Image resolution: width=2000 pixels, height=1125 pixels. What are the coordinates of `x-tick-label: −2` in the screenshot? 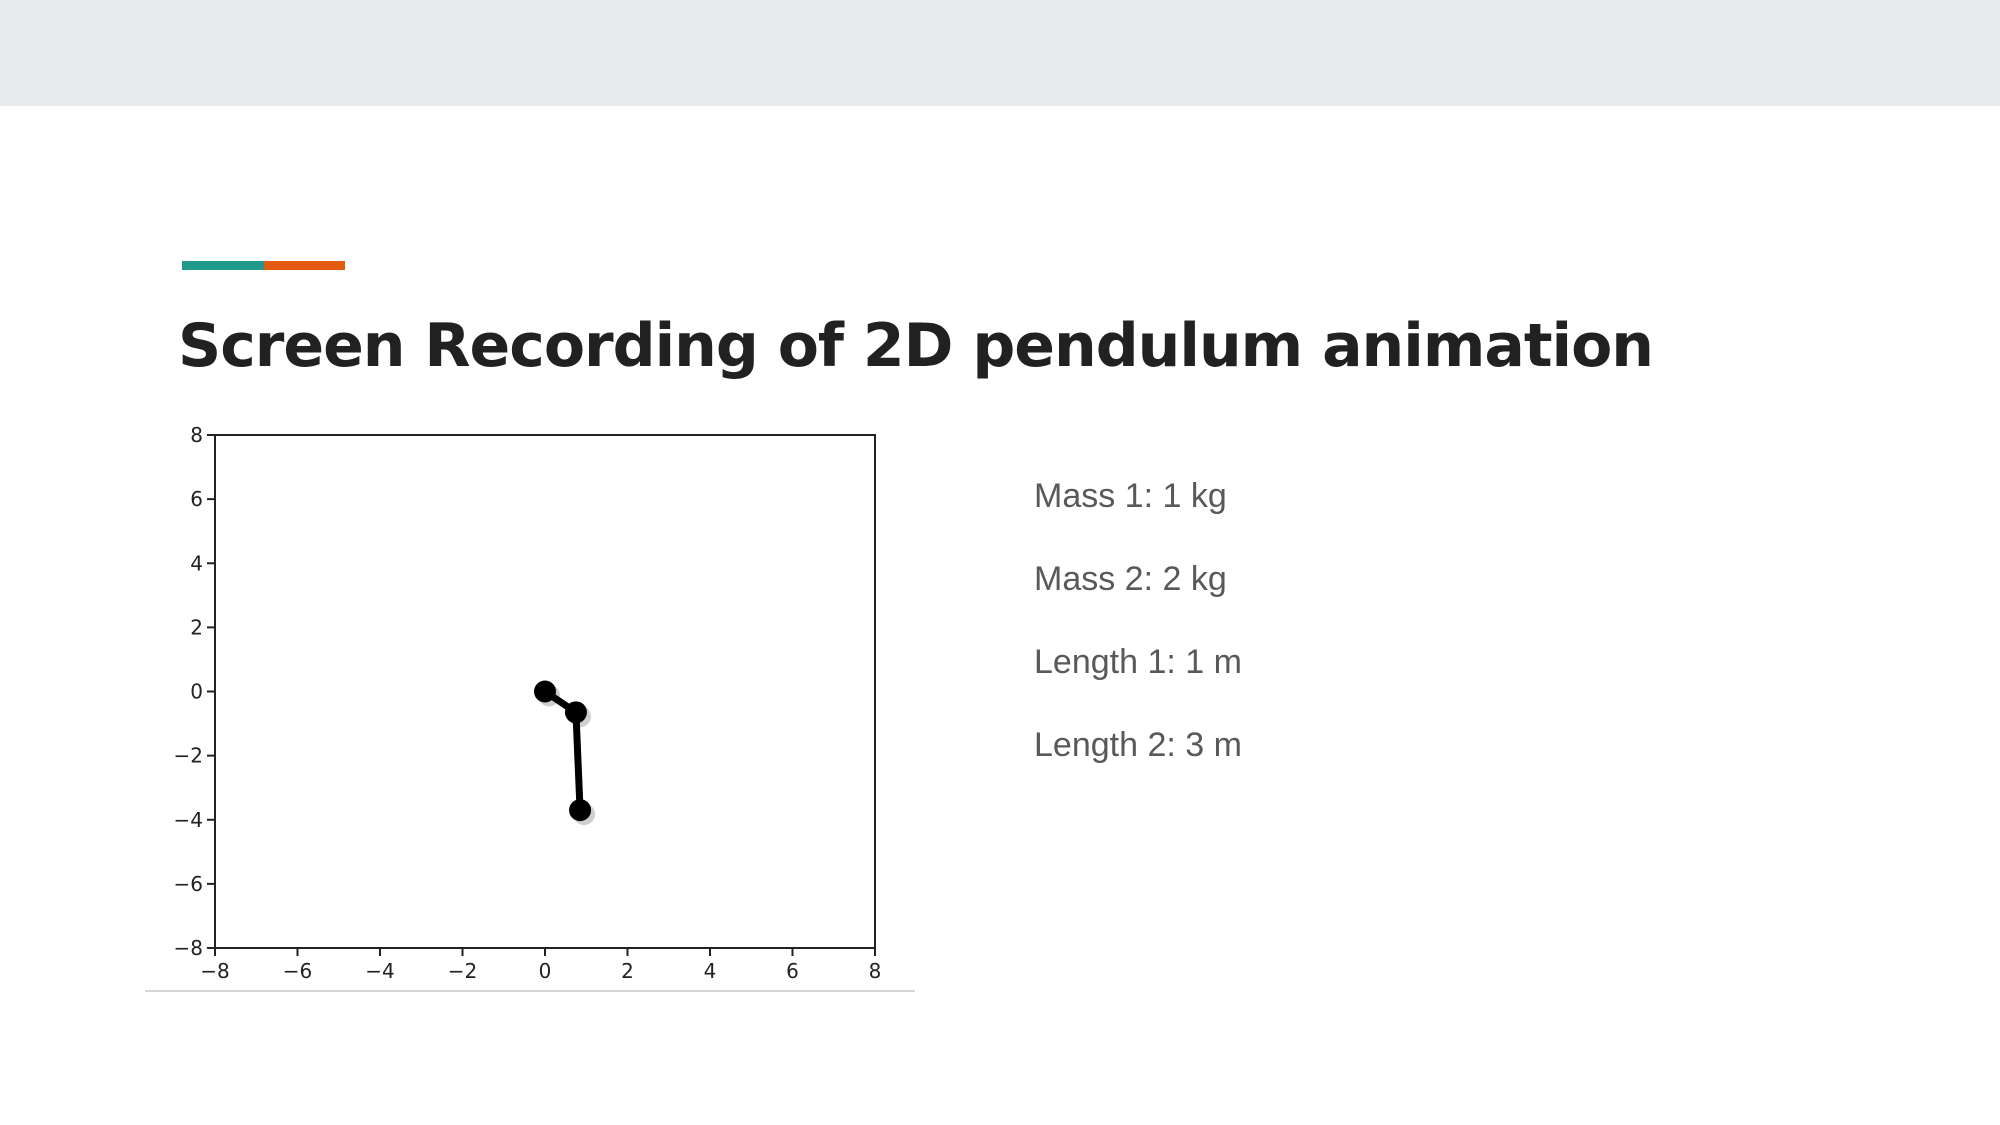 It's located at (462, 971).